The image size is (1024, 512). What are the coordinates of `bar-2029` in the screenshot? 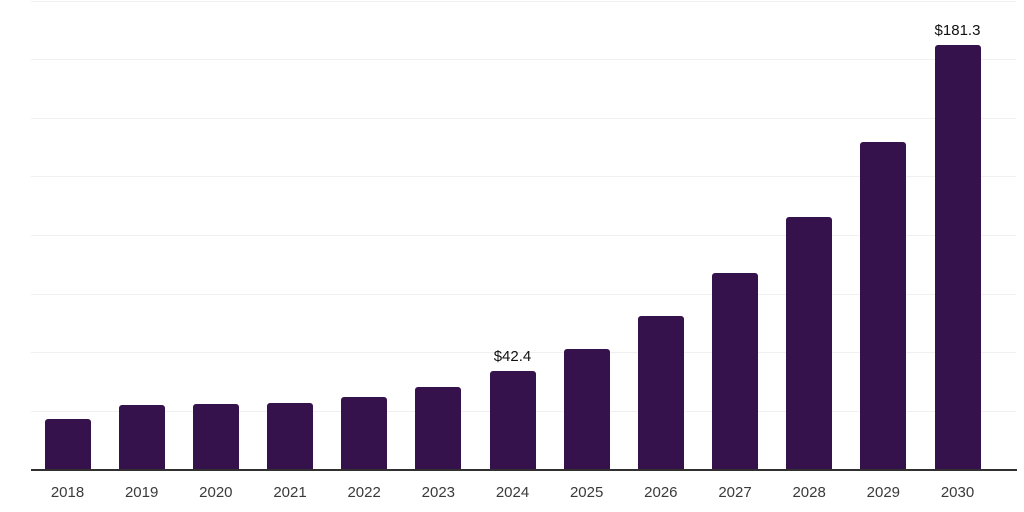 It's located at (883, 305).